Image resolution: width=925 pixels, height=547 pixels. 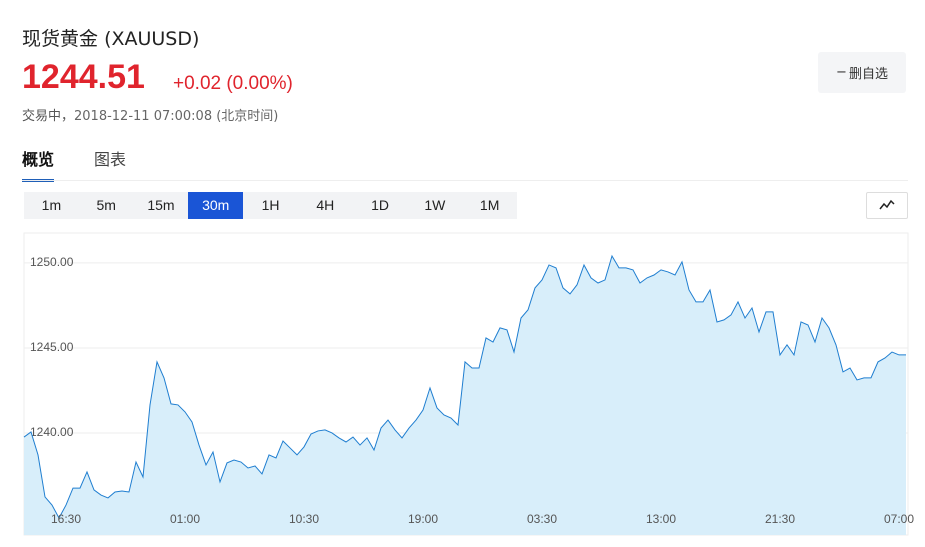 I want to click on interval-button: 30m, so click(x=216, y=205).